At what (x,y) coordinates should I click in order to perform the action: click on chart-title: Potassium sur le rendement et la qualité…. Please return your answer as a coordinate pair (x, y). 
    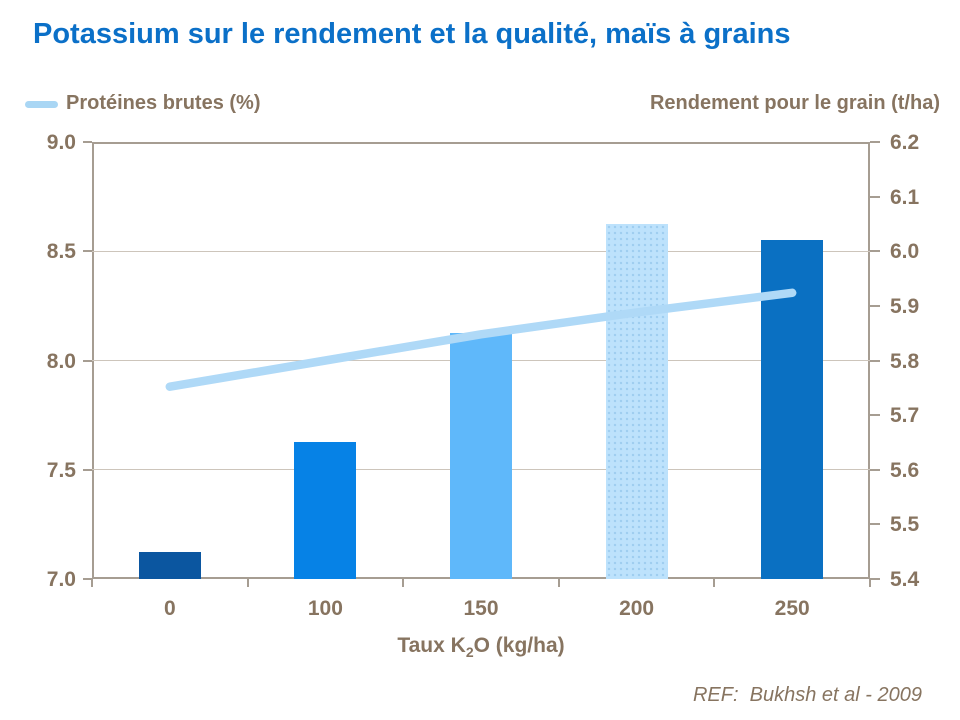
    Looking at the image, I should click on (412, 34).